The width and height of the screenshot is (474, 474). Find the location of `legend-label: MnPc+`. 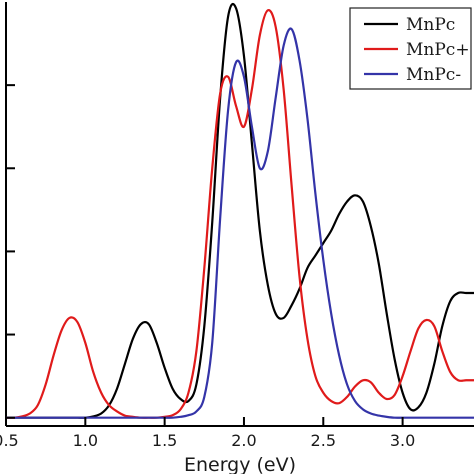

legend-label: MnPc+ is located at coordinates (438, 50).